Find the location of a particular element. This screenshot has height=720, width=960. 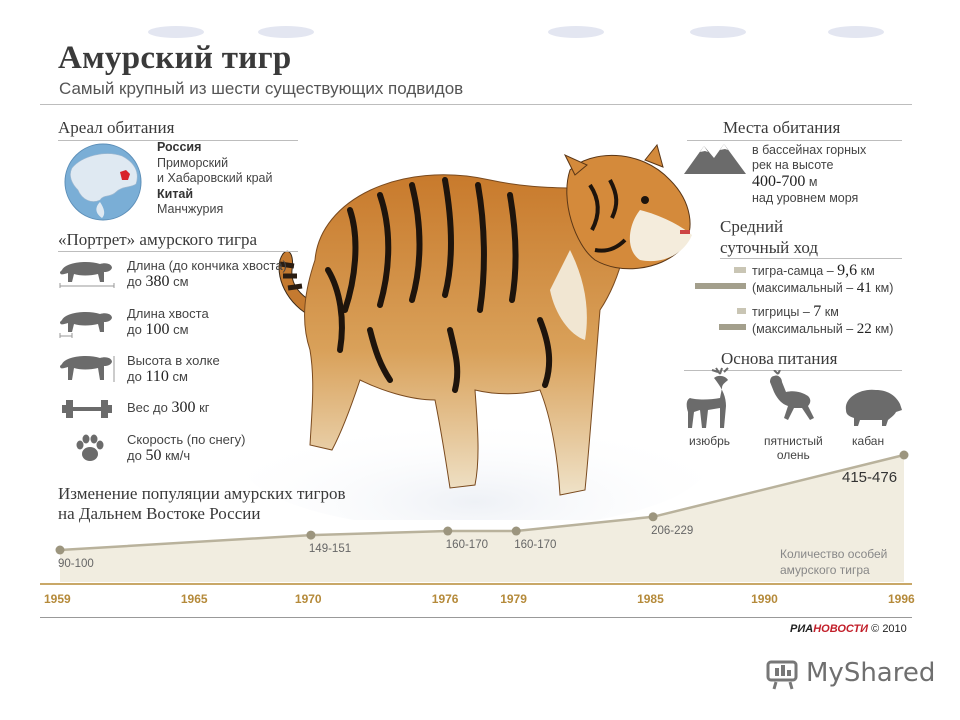

brand-ria: РИА is located at coordinates (802, 629).